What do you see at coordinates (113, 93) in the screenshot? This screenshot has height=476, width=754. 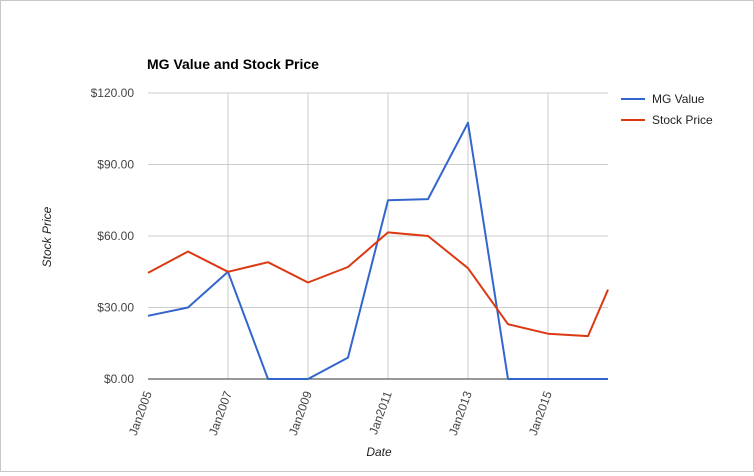 I see `y-tick-label: $120.00` at bounding box center [113, 93].